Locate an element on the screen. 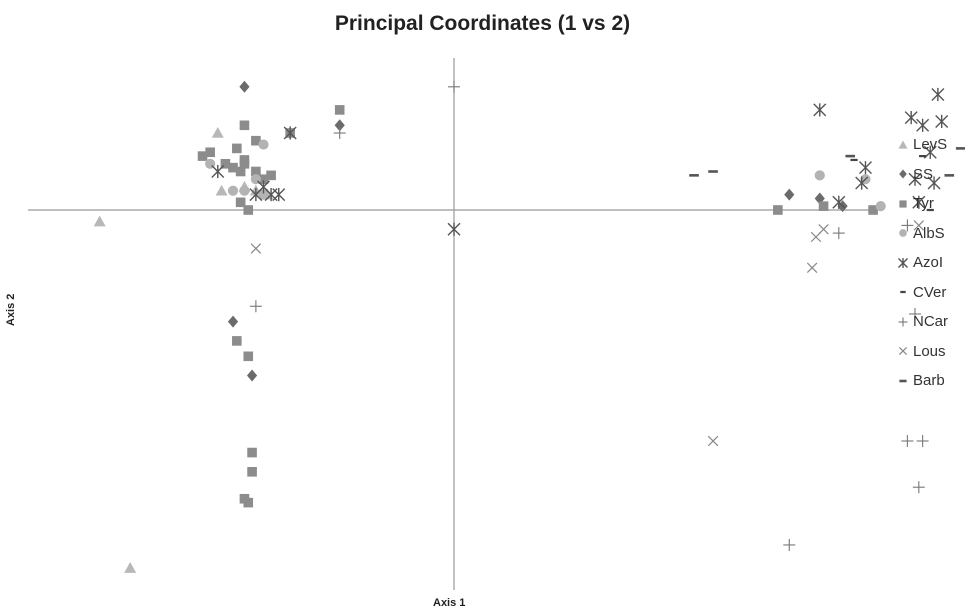 The width and height of the screenshot is (965, 611). legend-item-albs: AlbS is located at coordinates (929, 234).